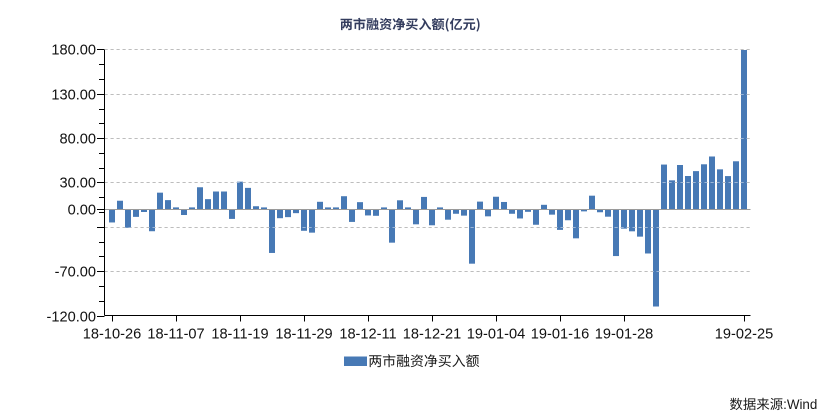 The width and height of the screenshot is (837, 419). I want to click on svg-text: -120.00, so click(72, 317).